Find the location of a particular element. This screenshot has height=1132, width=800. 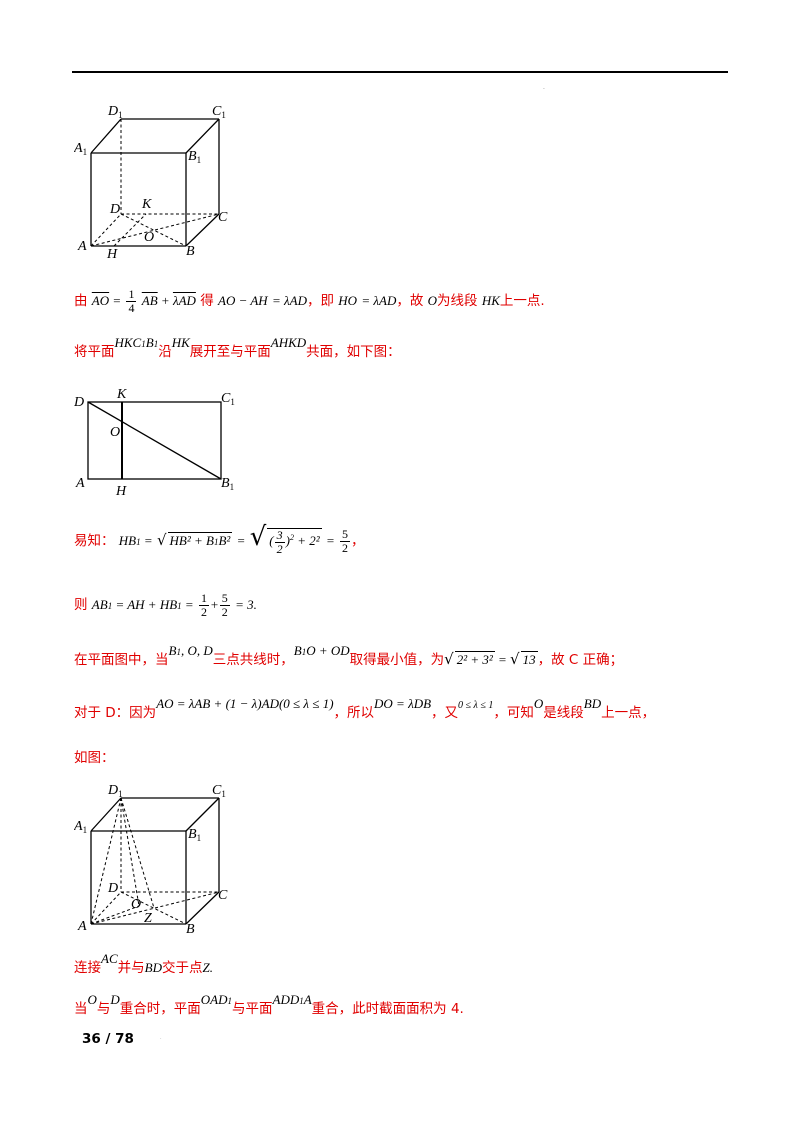

text-line-9: 当O与D重合时，平面OAD1与平面ADD1A重合，此时截面面积为 4. is located at coordinates (269, 1004).